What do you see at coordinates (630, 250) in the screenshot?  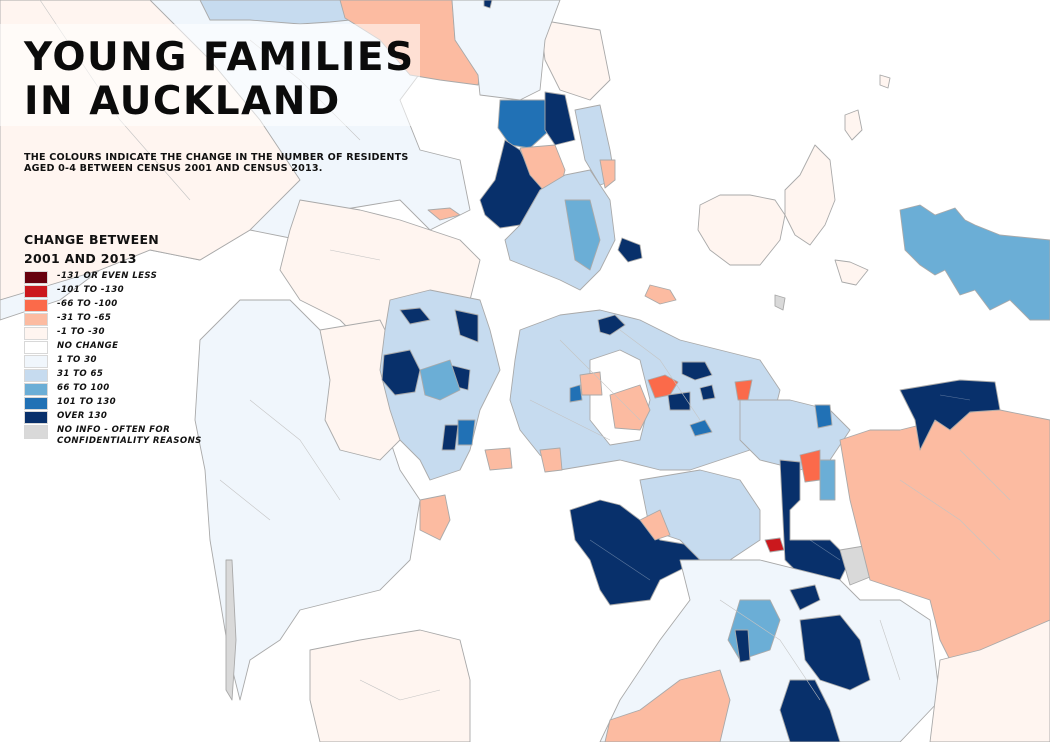 I see `region-northshore-dark3` at bounding box center [630, 250].